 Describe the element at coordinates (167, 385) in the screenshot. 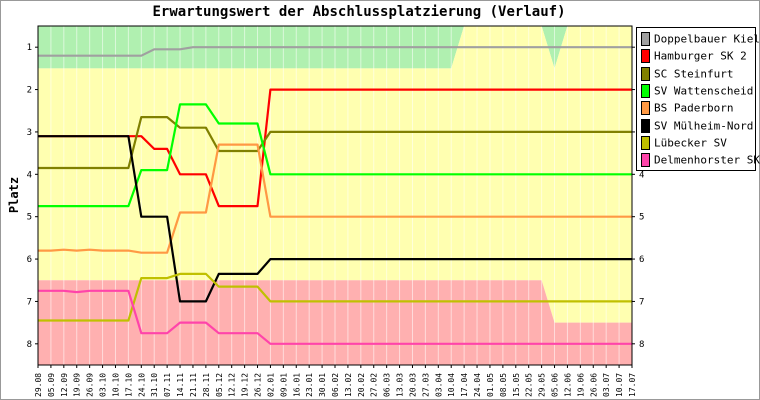

I see `x-tick-label: 07.11` at that location.